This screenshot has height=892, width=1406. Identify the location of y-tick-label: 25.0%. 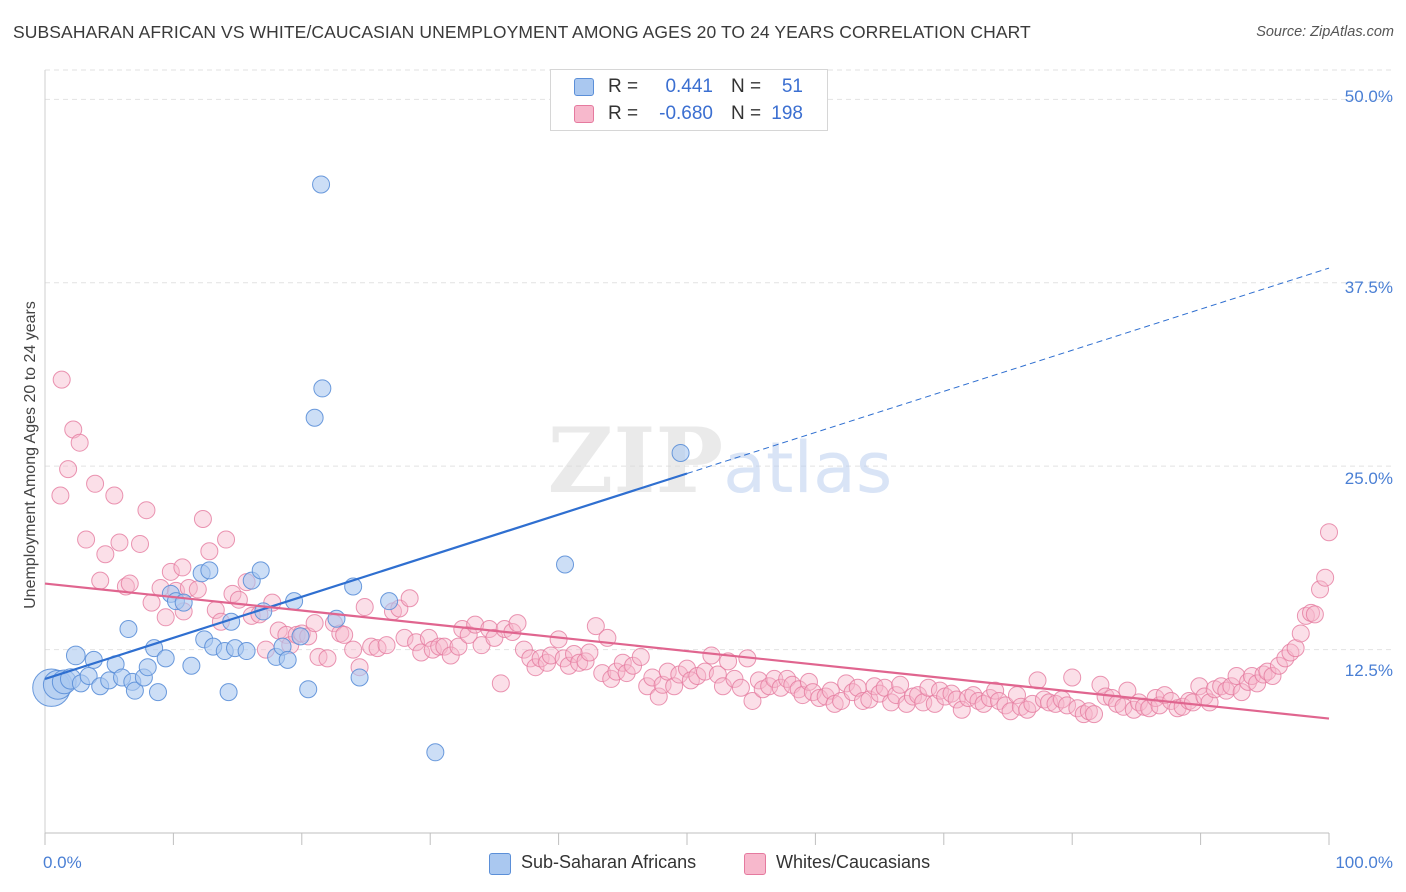
(1368, 478).